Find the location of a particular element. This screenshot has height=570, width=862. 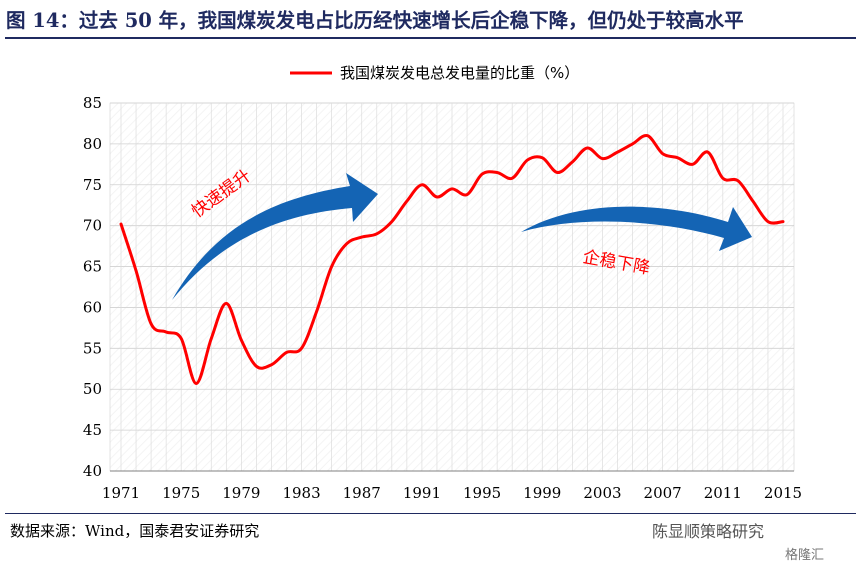

x-tick-label: 1979 is located at coordinates (241, 493).